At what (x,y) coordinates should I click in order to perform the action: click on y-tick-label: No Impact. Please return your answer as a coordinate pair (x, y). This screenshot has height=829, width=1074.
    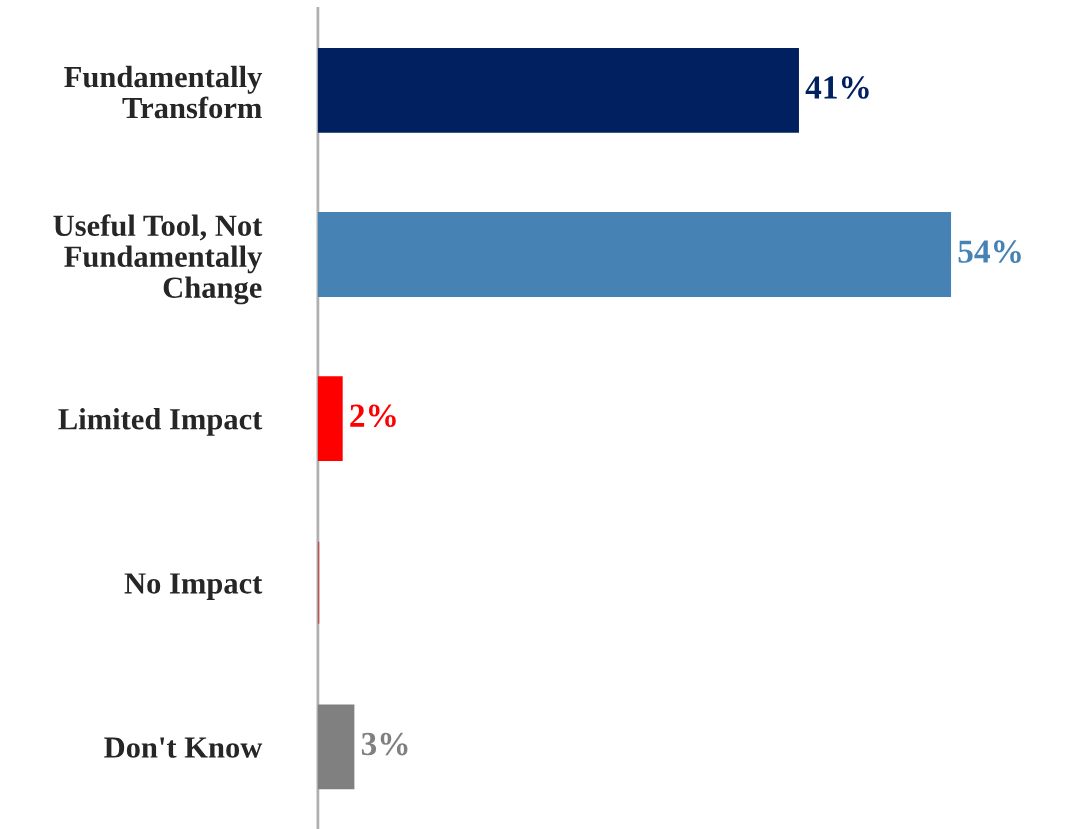
    Looking at the image, I should click on (193, 586).